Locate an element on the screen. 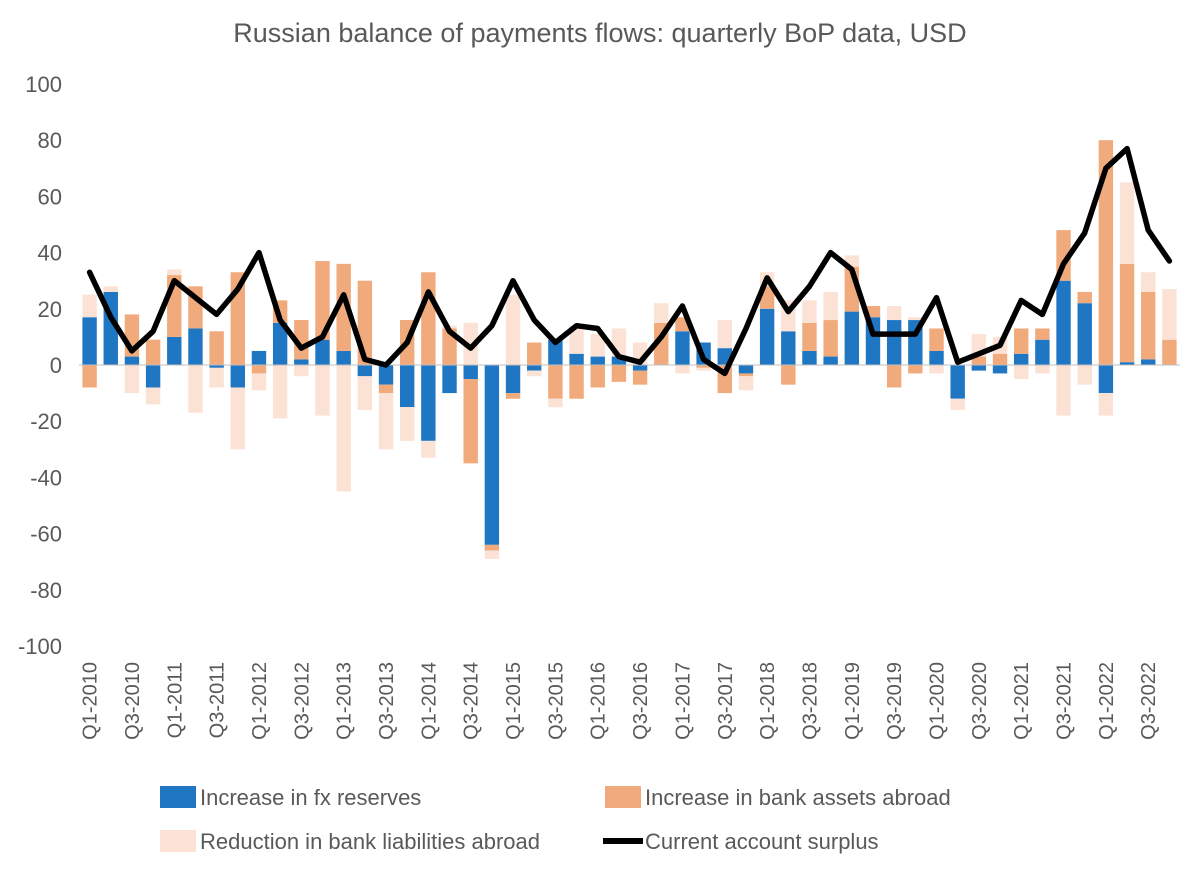 Image resolution: width=1200 pixels, height=871 pixels. y-tick-label: -80 is located at coordinates (46, 590).